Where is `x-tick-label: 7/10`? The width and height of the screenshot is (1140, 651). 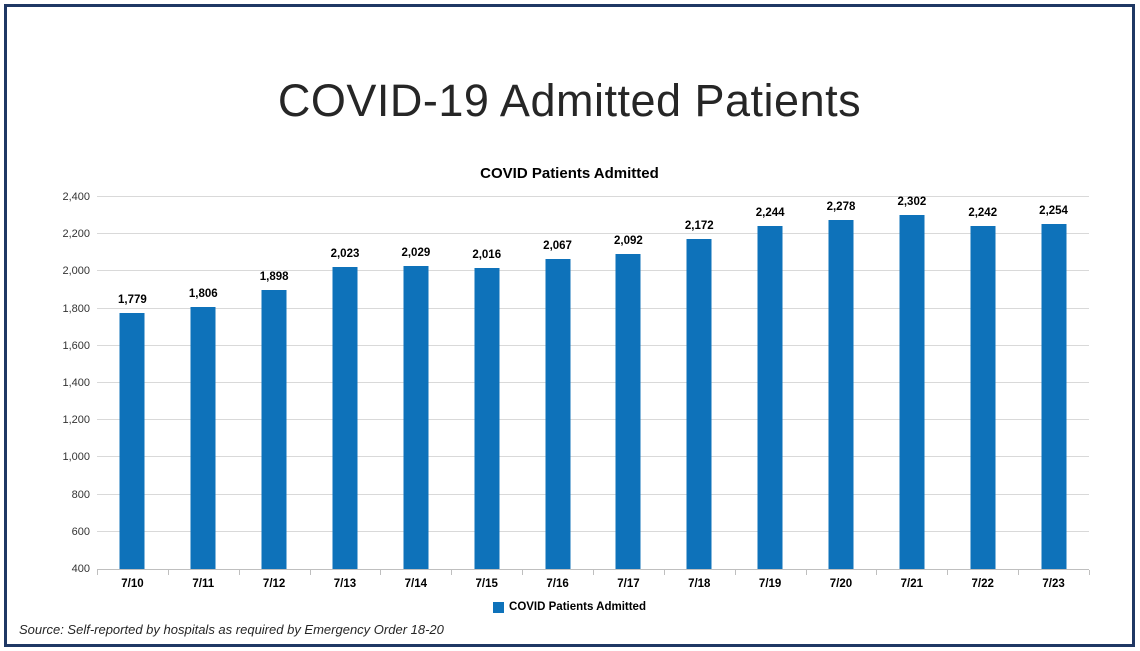
x-tick-label: 7/10 is located at coordinates (132, 584).